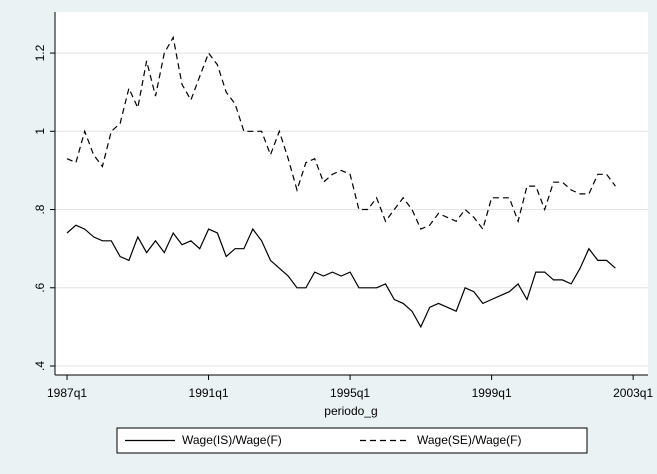 This screenshot has width=657, height=474. I want to click on y-tick-label: .6, so click(40, 287).